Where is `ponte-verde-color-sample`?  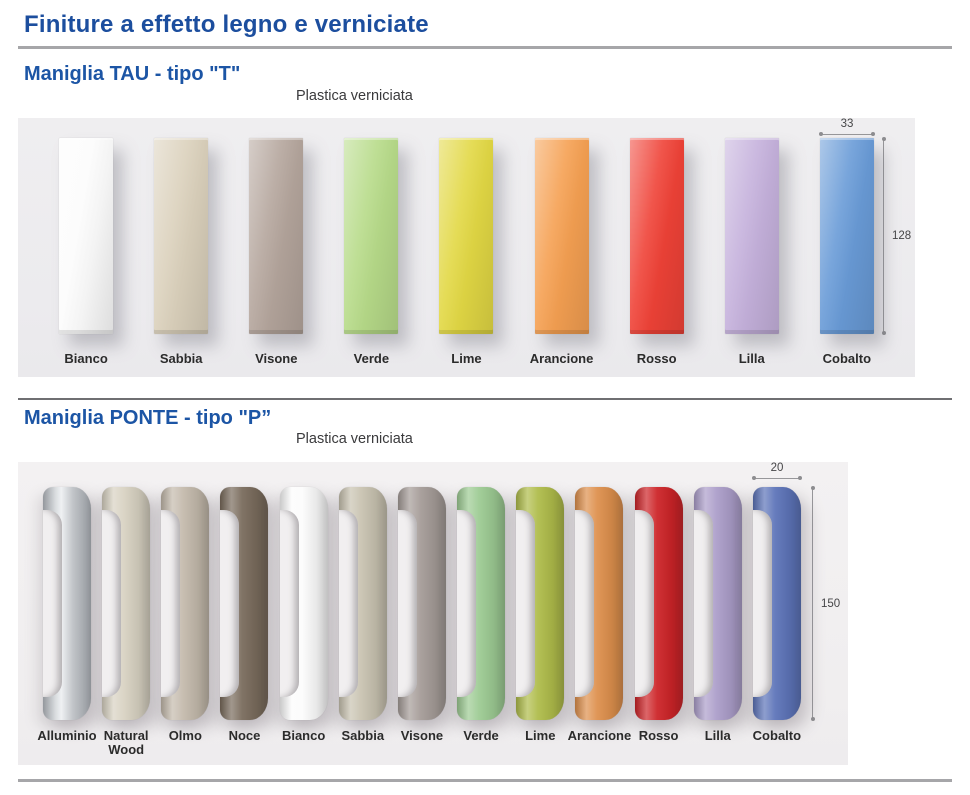
ponte-verde-color-sample is located at coordinates (481, 603).